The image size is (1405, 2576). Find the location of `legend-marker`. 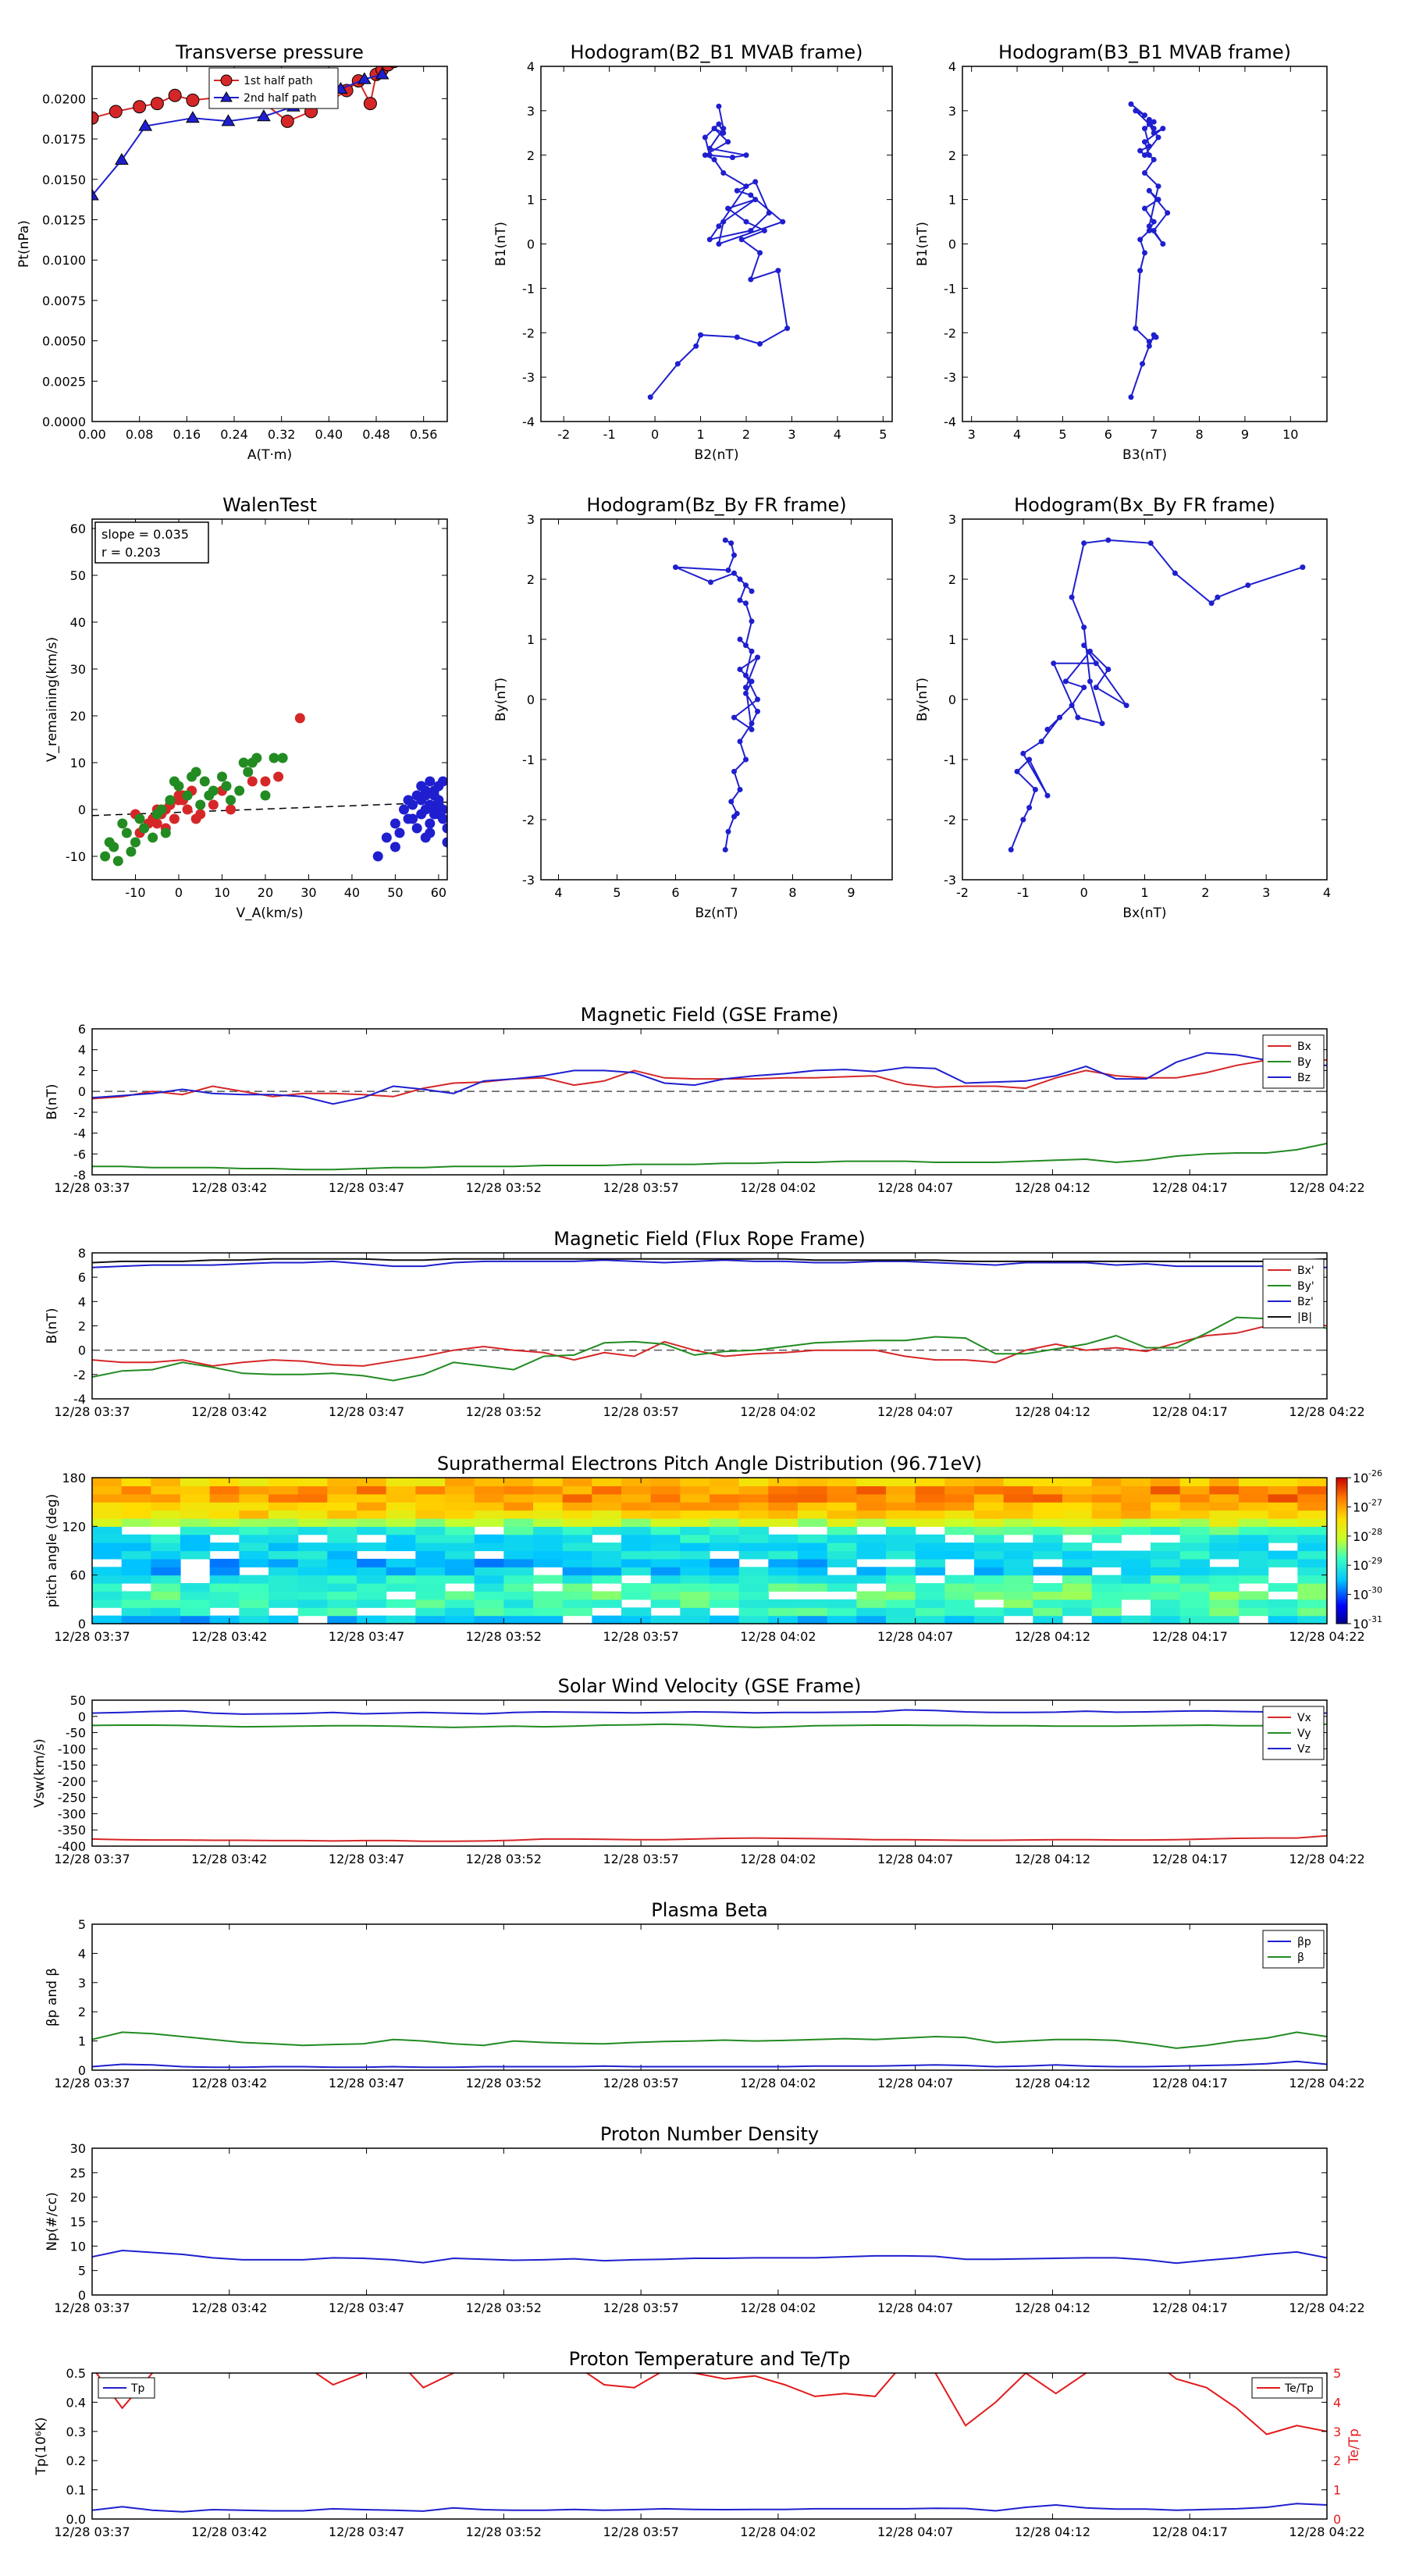

legend-marker is located at coordinates (226, 96).